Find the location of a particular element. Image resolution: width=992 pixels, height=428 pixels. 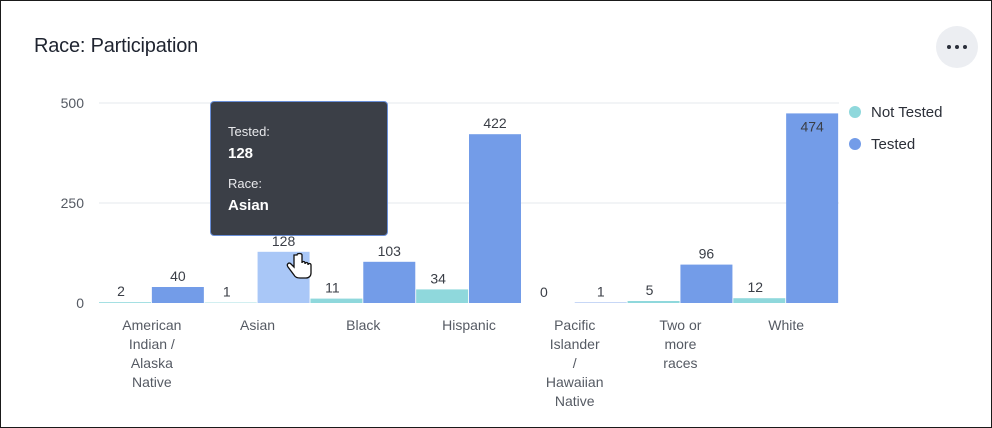

x-tick-label: White is located at coordinates (786, 325).